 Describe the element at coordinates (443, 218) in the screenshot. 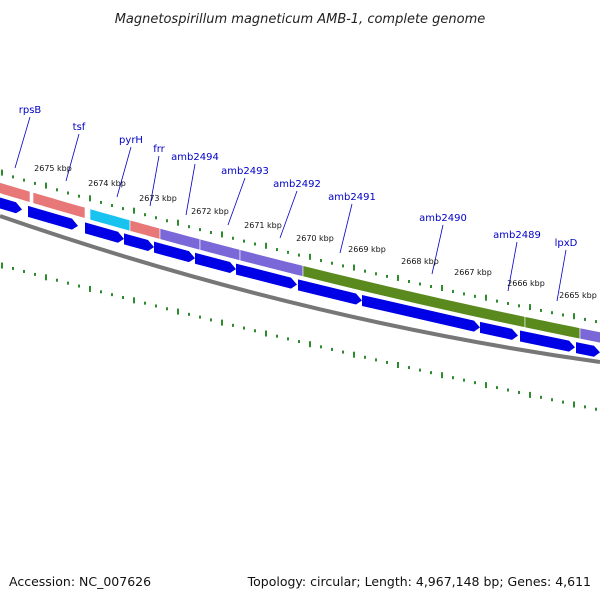

I see `gene-label: amb2490` at that location.